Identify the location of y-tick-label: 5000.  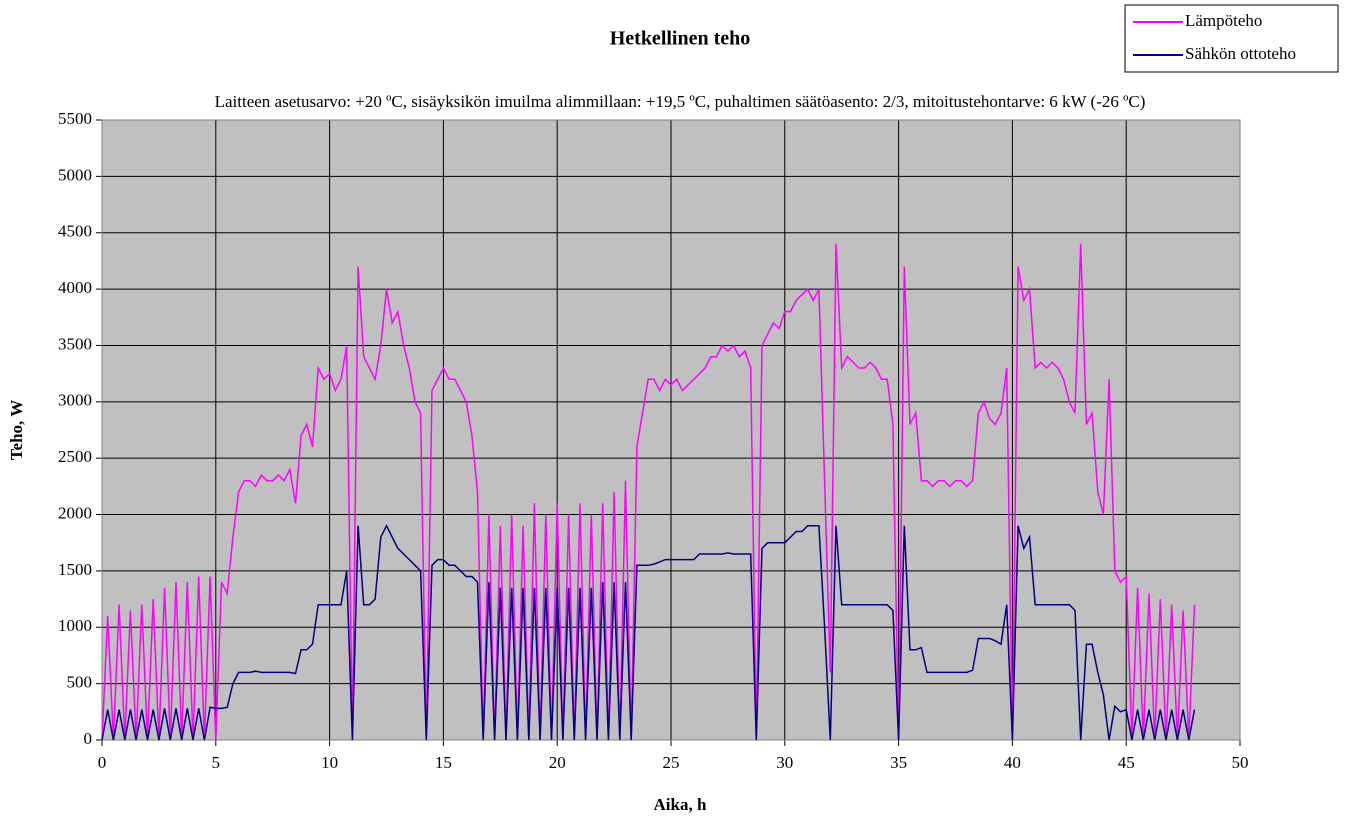
(75, 174).